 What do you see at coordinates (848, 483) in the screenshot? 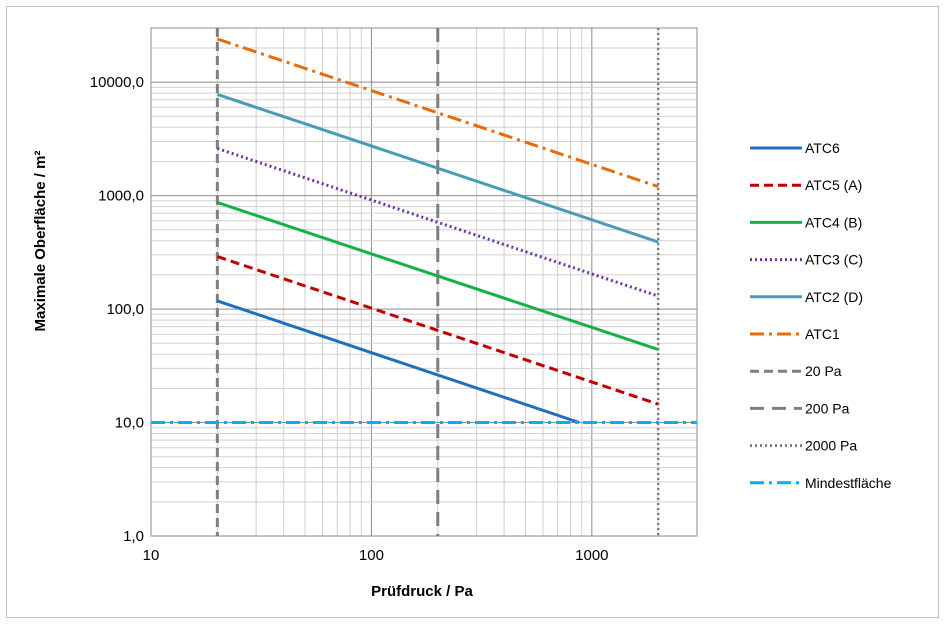
I see `legend-label: Mindestfläche` at bounding box center [848, 483].